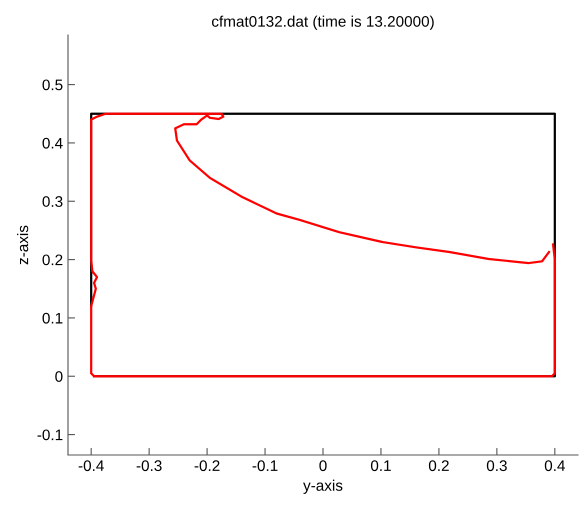 This screenshot has width=587, height=505. Describe the element at coordinates (323, 23) in the screenshot. I see `chart-title: cfmat0132.dat (time is 13.20000)` at that location.